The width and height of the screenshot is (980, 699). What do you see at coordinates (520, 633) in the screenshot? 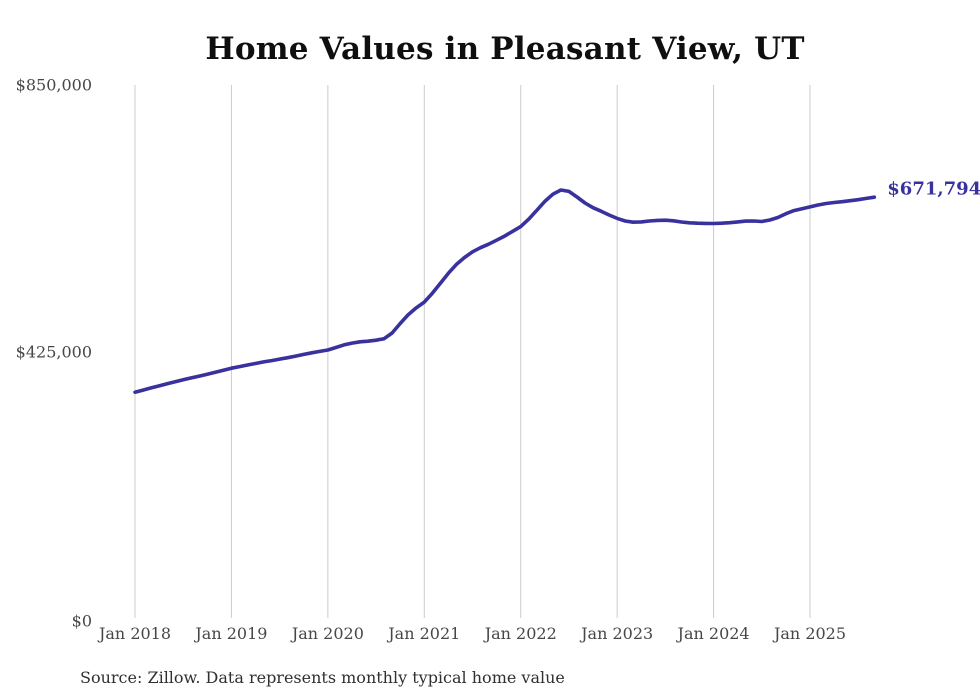
I see `x-axis-label: Jan 2022` at bounding box center [520, 633].